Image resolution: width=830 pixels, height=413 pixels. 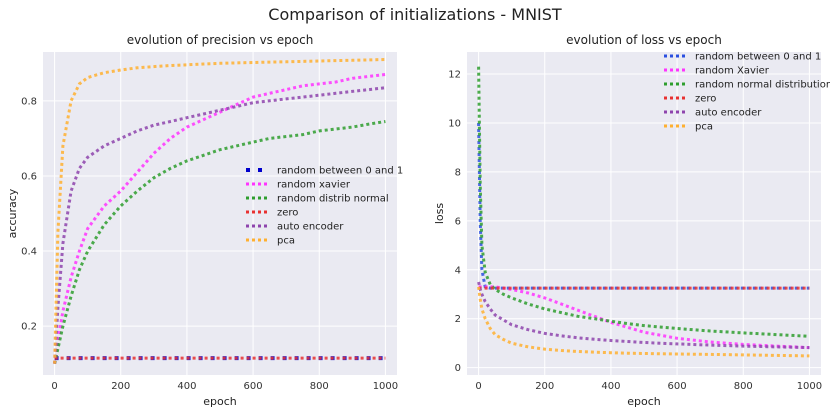 I want to click on loss-legend-label: random Xavier, so click(x=732, y=71).